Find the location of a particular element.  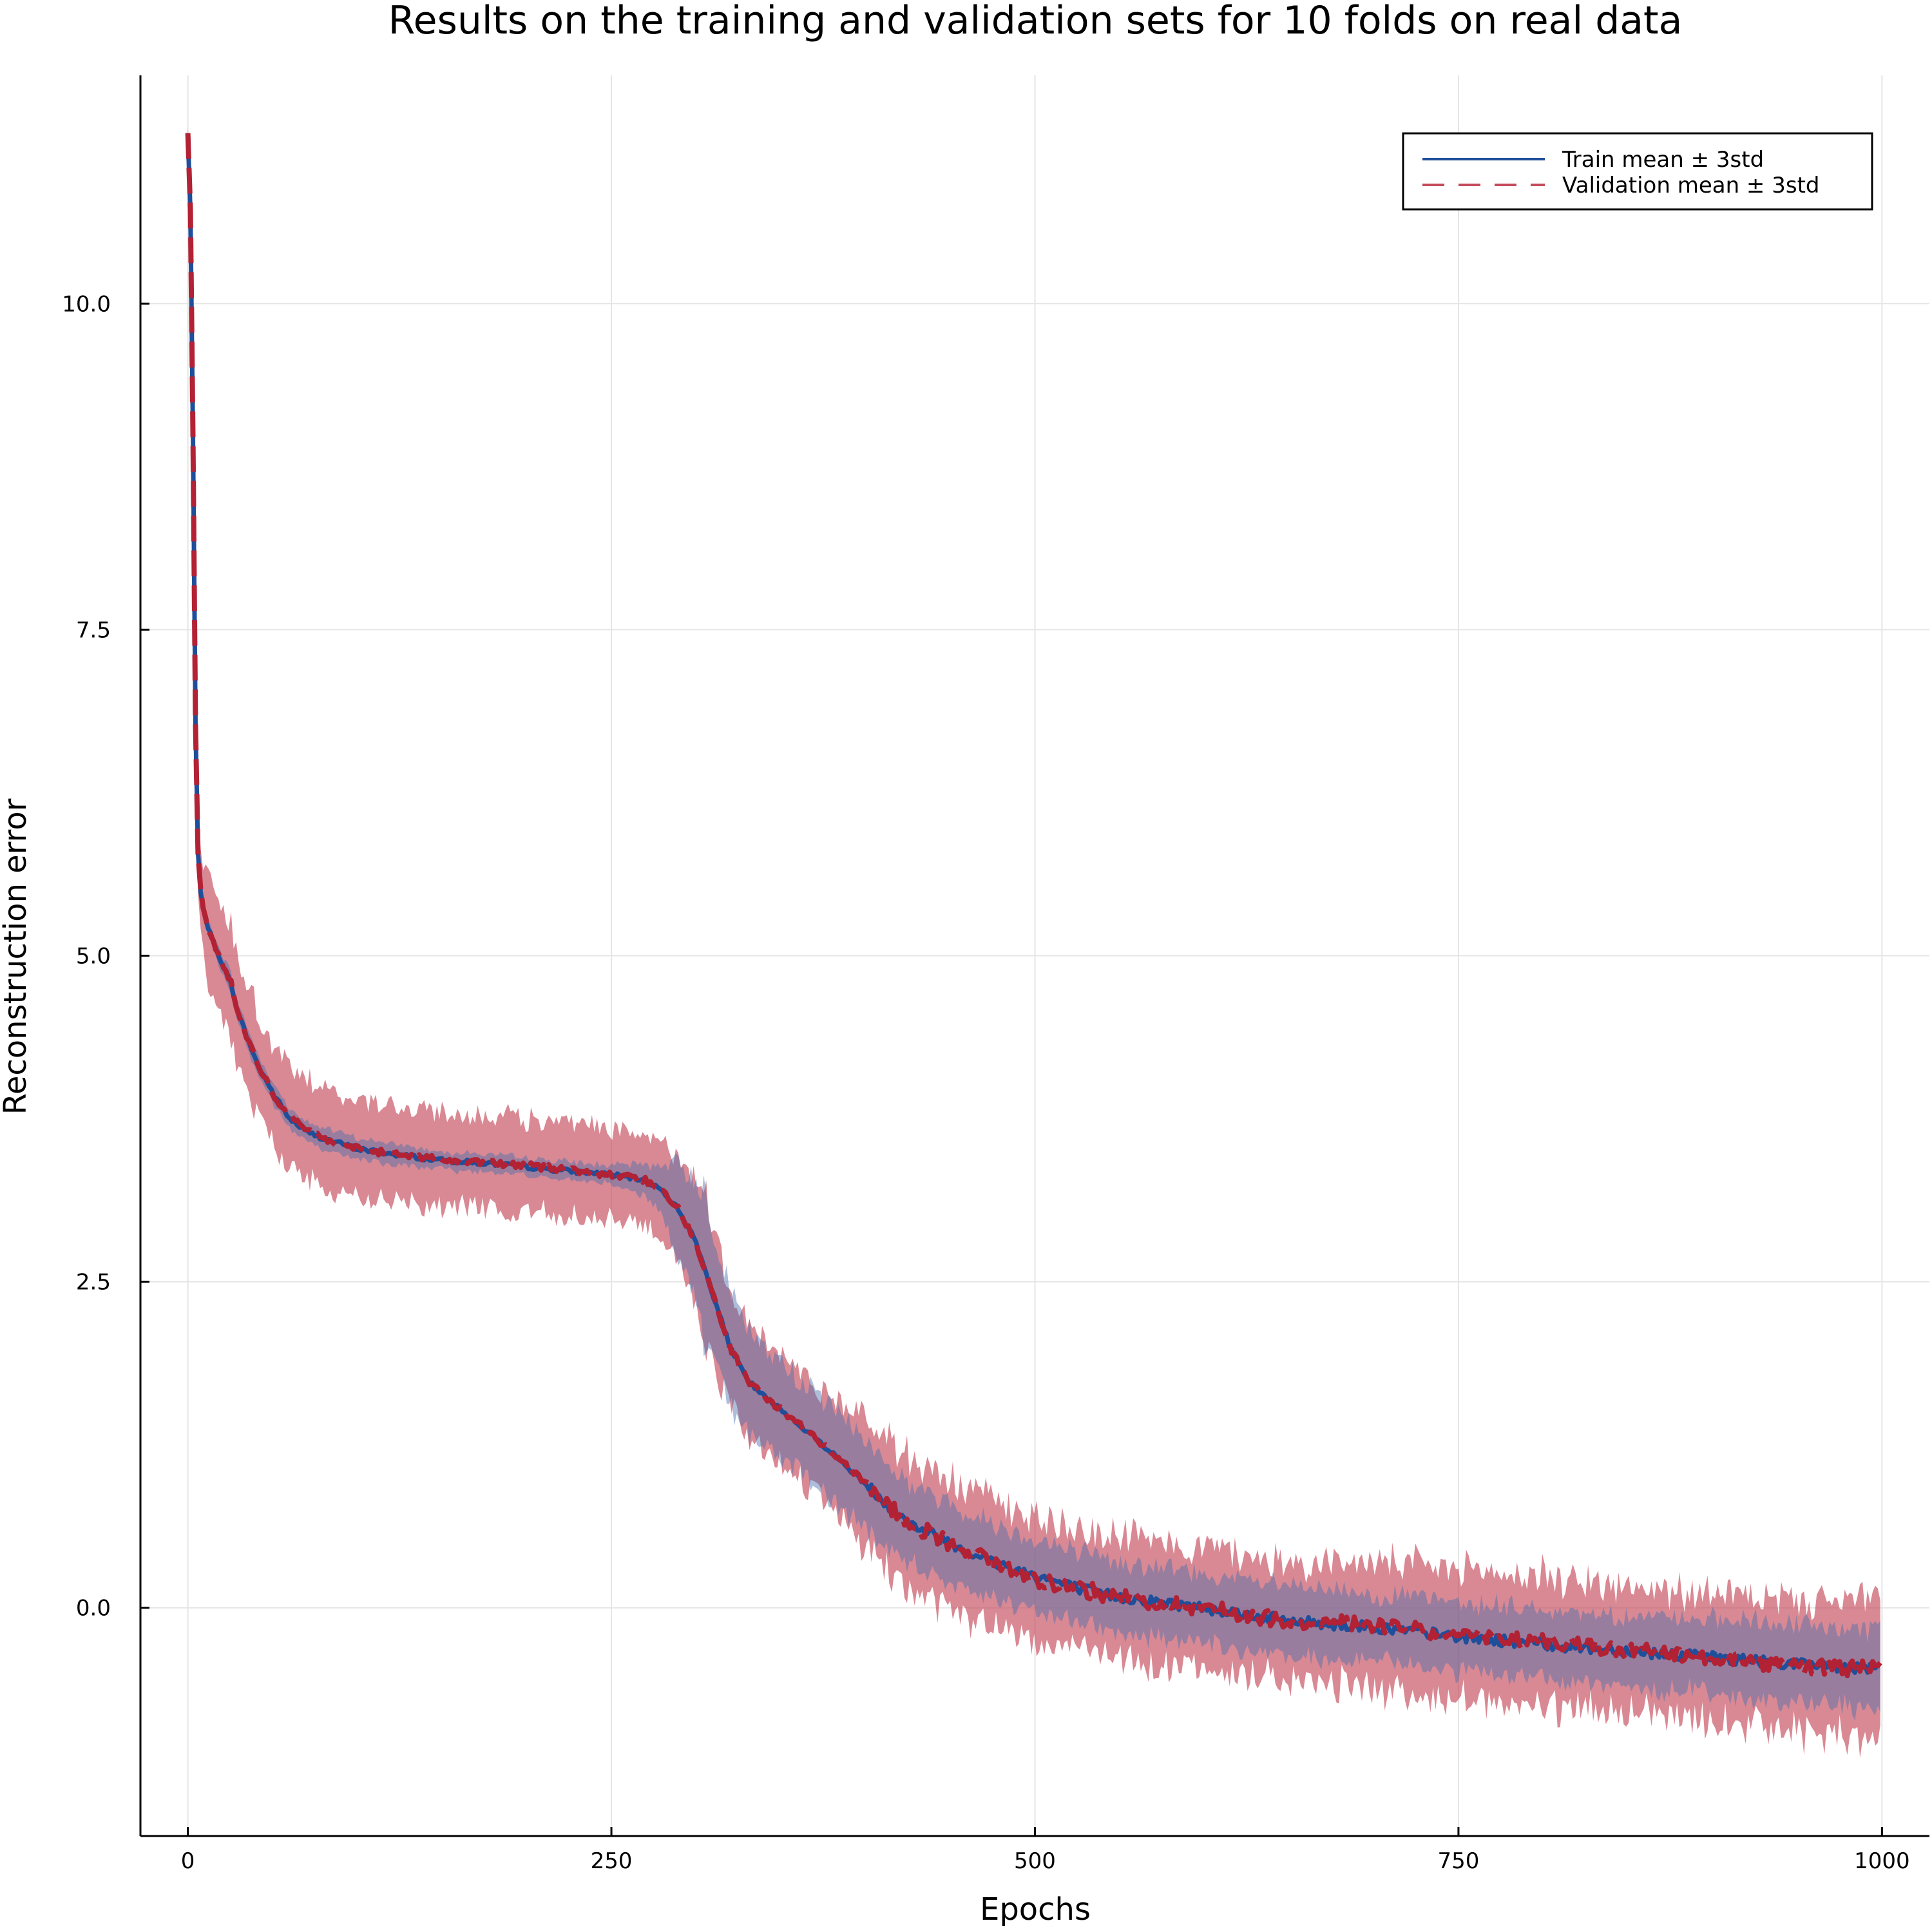

x-tick-label-3: 750 is located at coordinates (1458, 1861).